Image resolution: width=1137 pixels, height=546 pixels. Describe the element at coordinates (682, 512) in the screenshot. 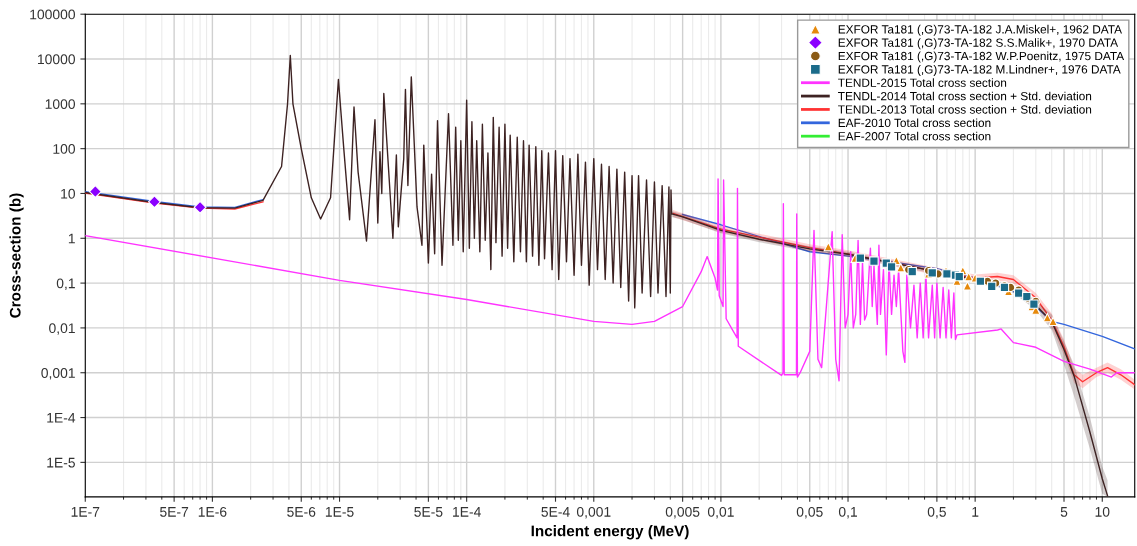

I see `x-tick-label: 0,005` at that location.